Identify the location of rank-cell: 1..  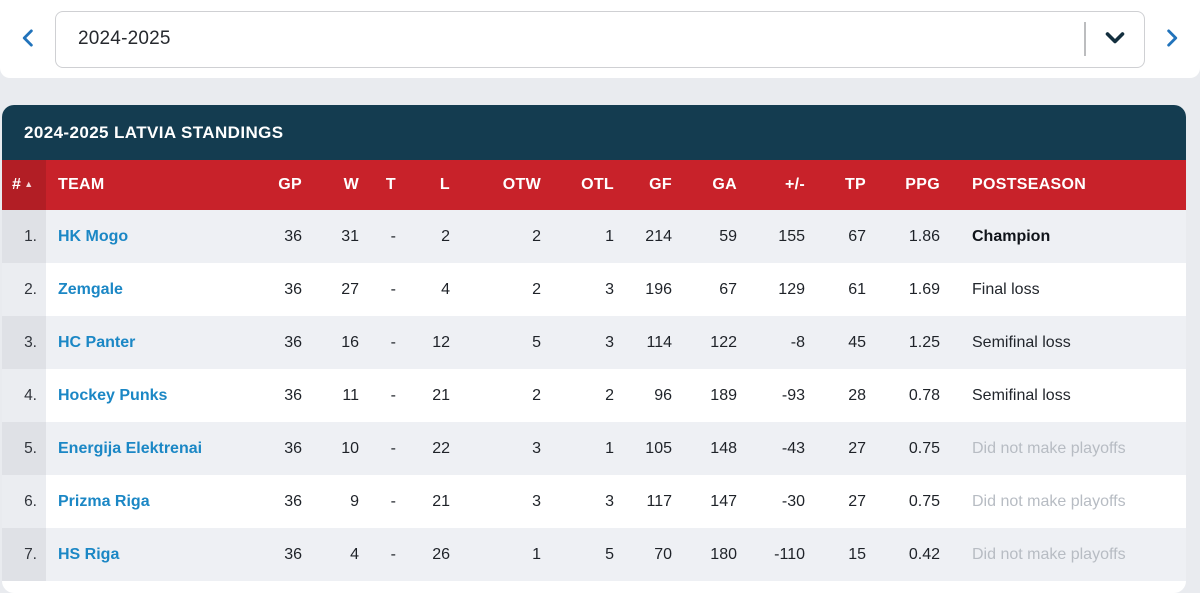
(24, 236).